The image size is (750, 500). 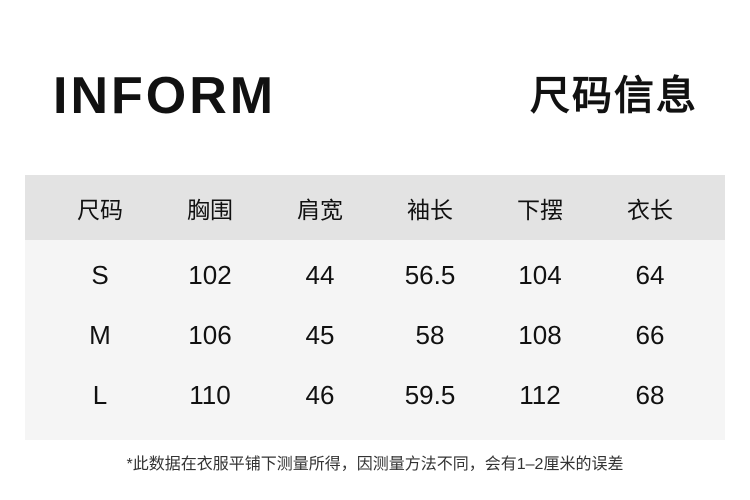 I want to click on table-cell: 108, so click(x=540, y=334).